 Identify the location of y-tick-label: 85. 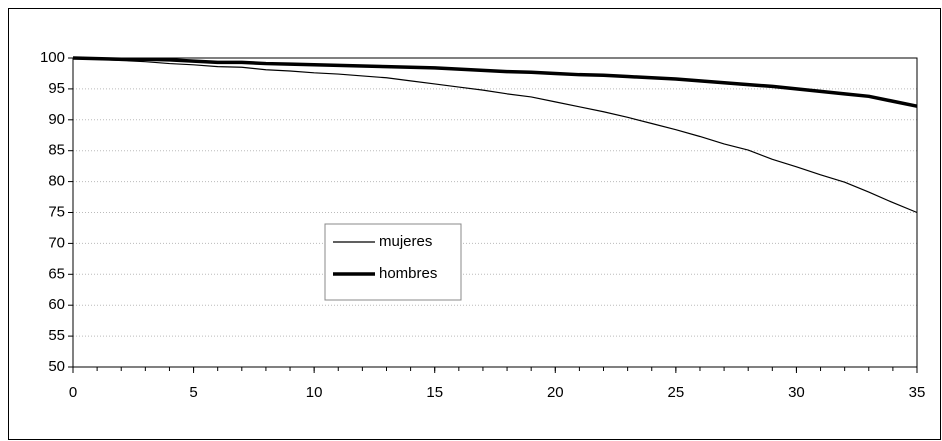
(56, 150).